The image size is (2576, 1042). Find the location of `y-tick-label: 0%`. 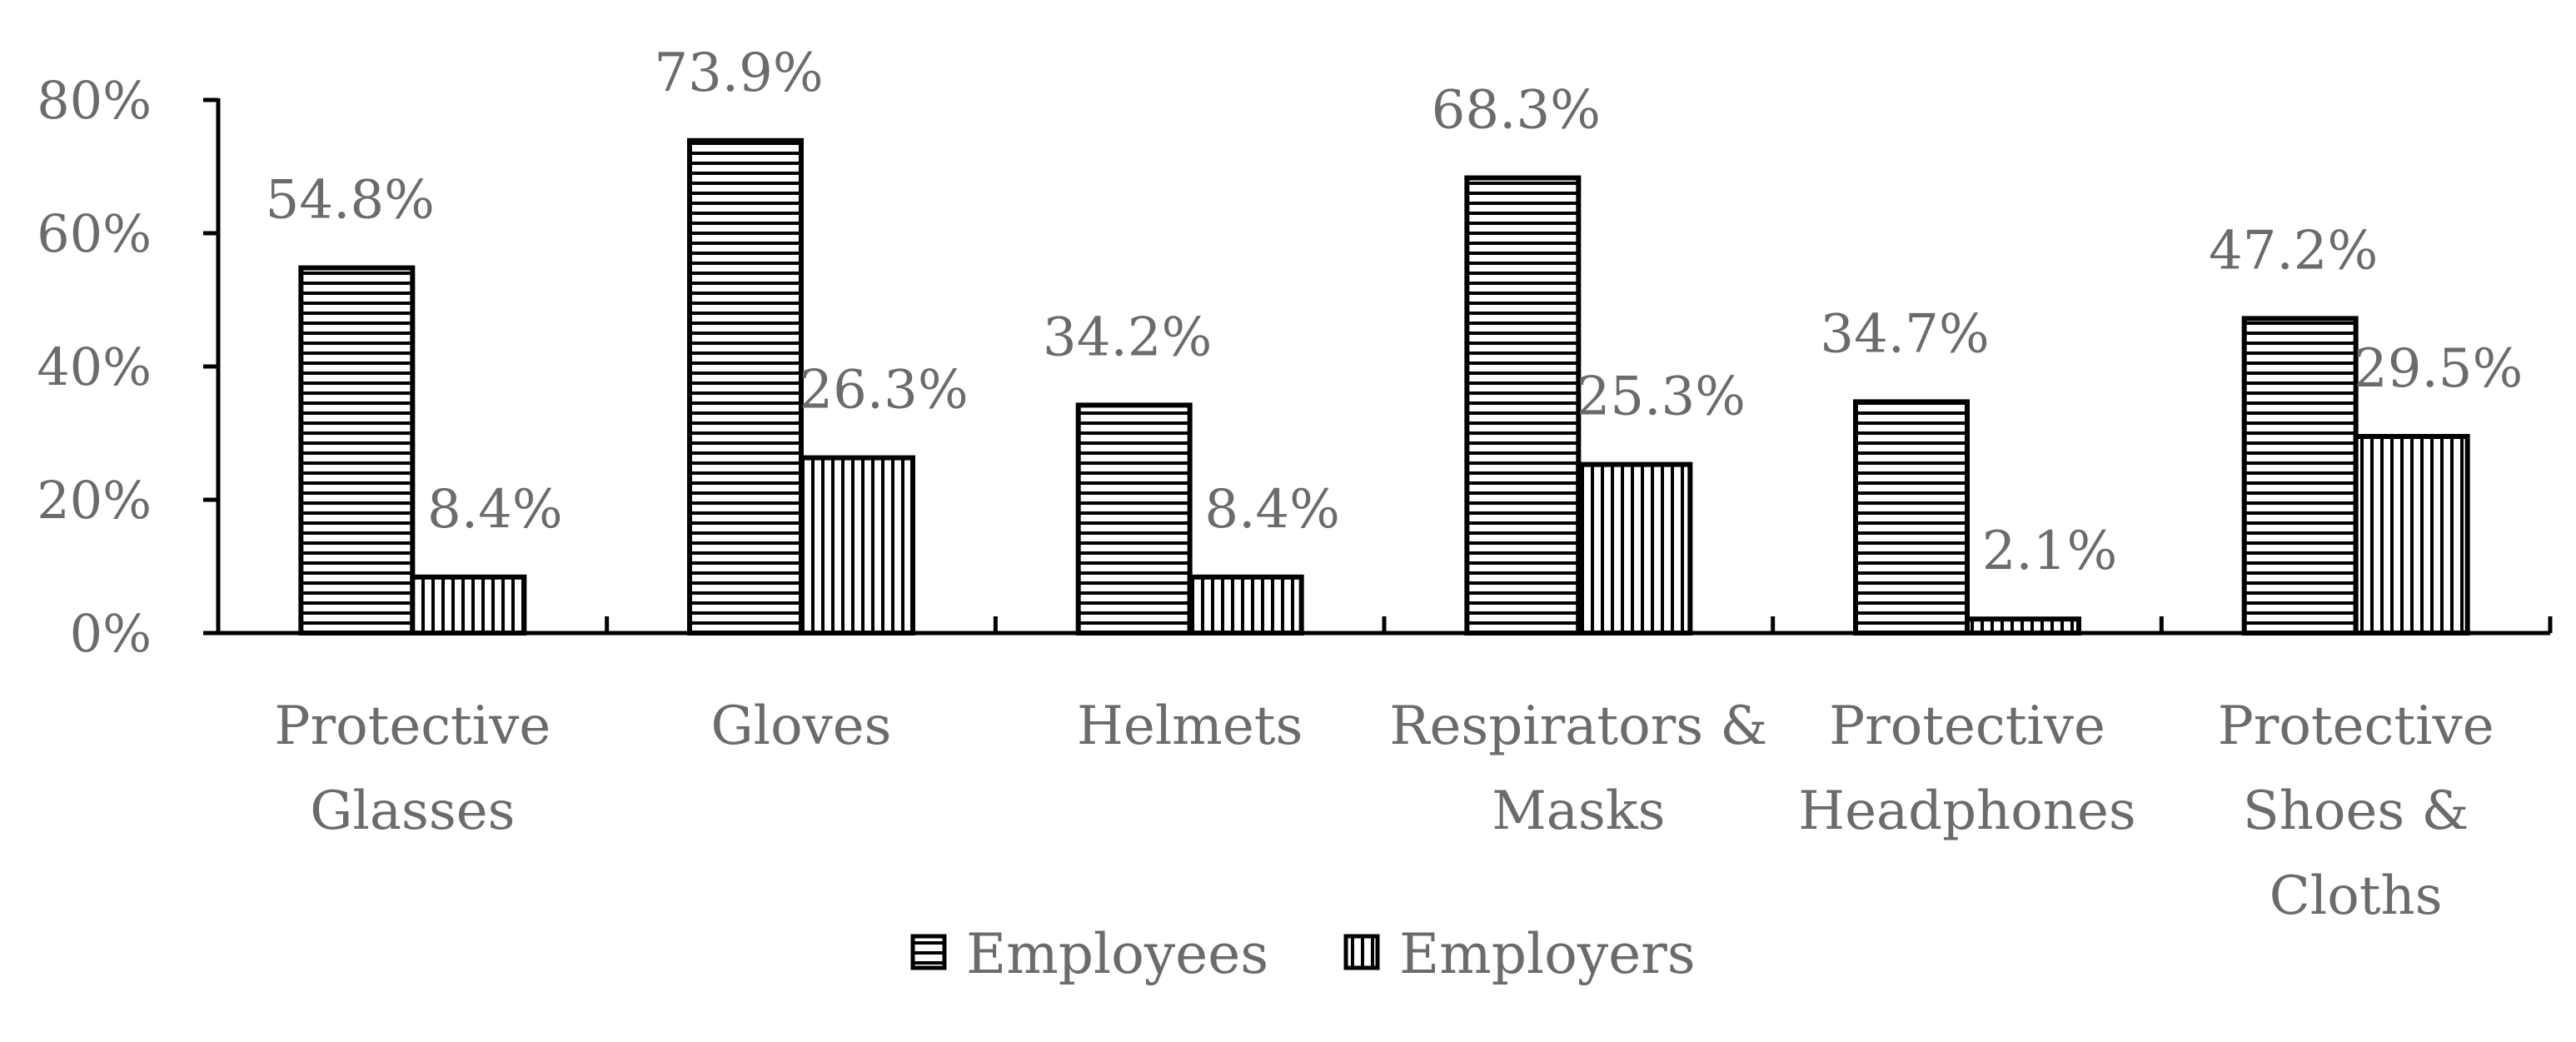

y-tick-label: 0% is located at coordinates (111, 633).